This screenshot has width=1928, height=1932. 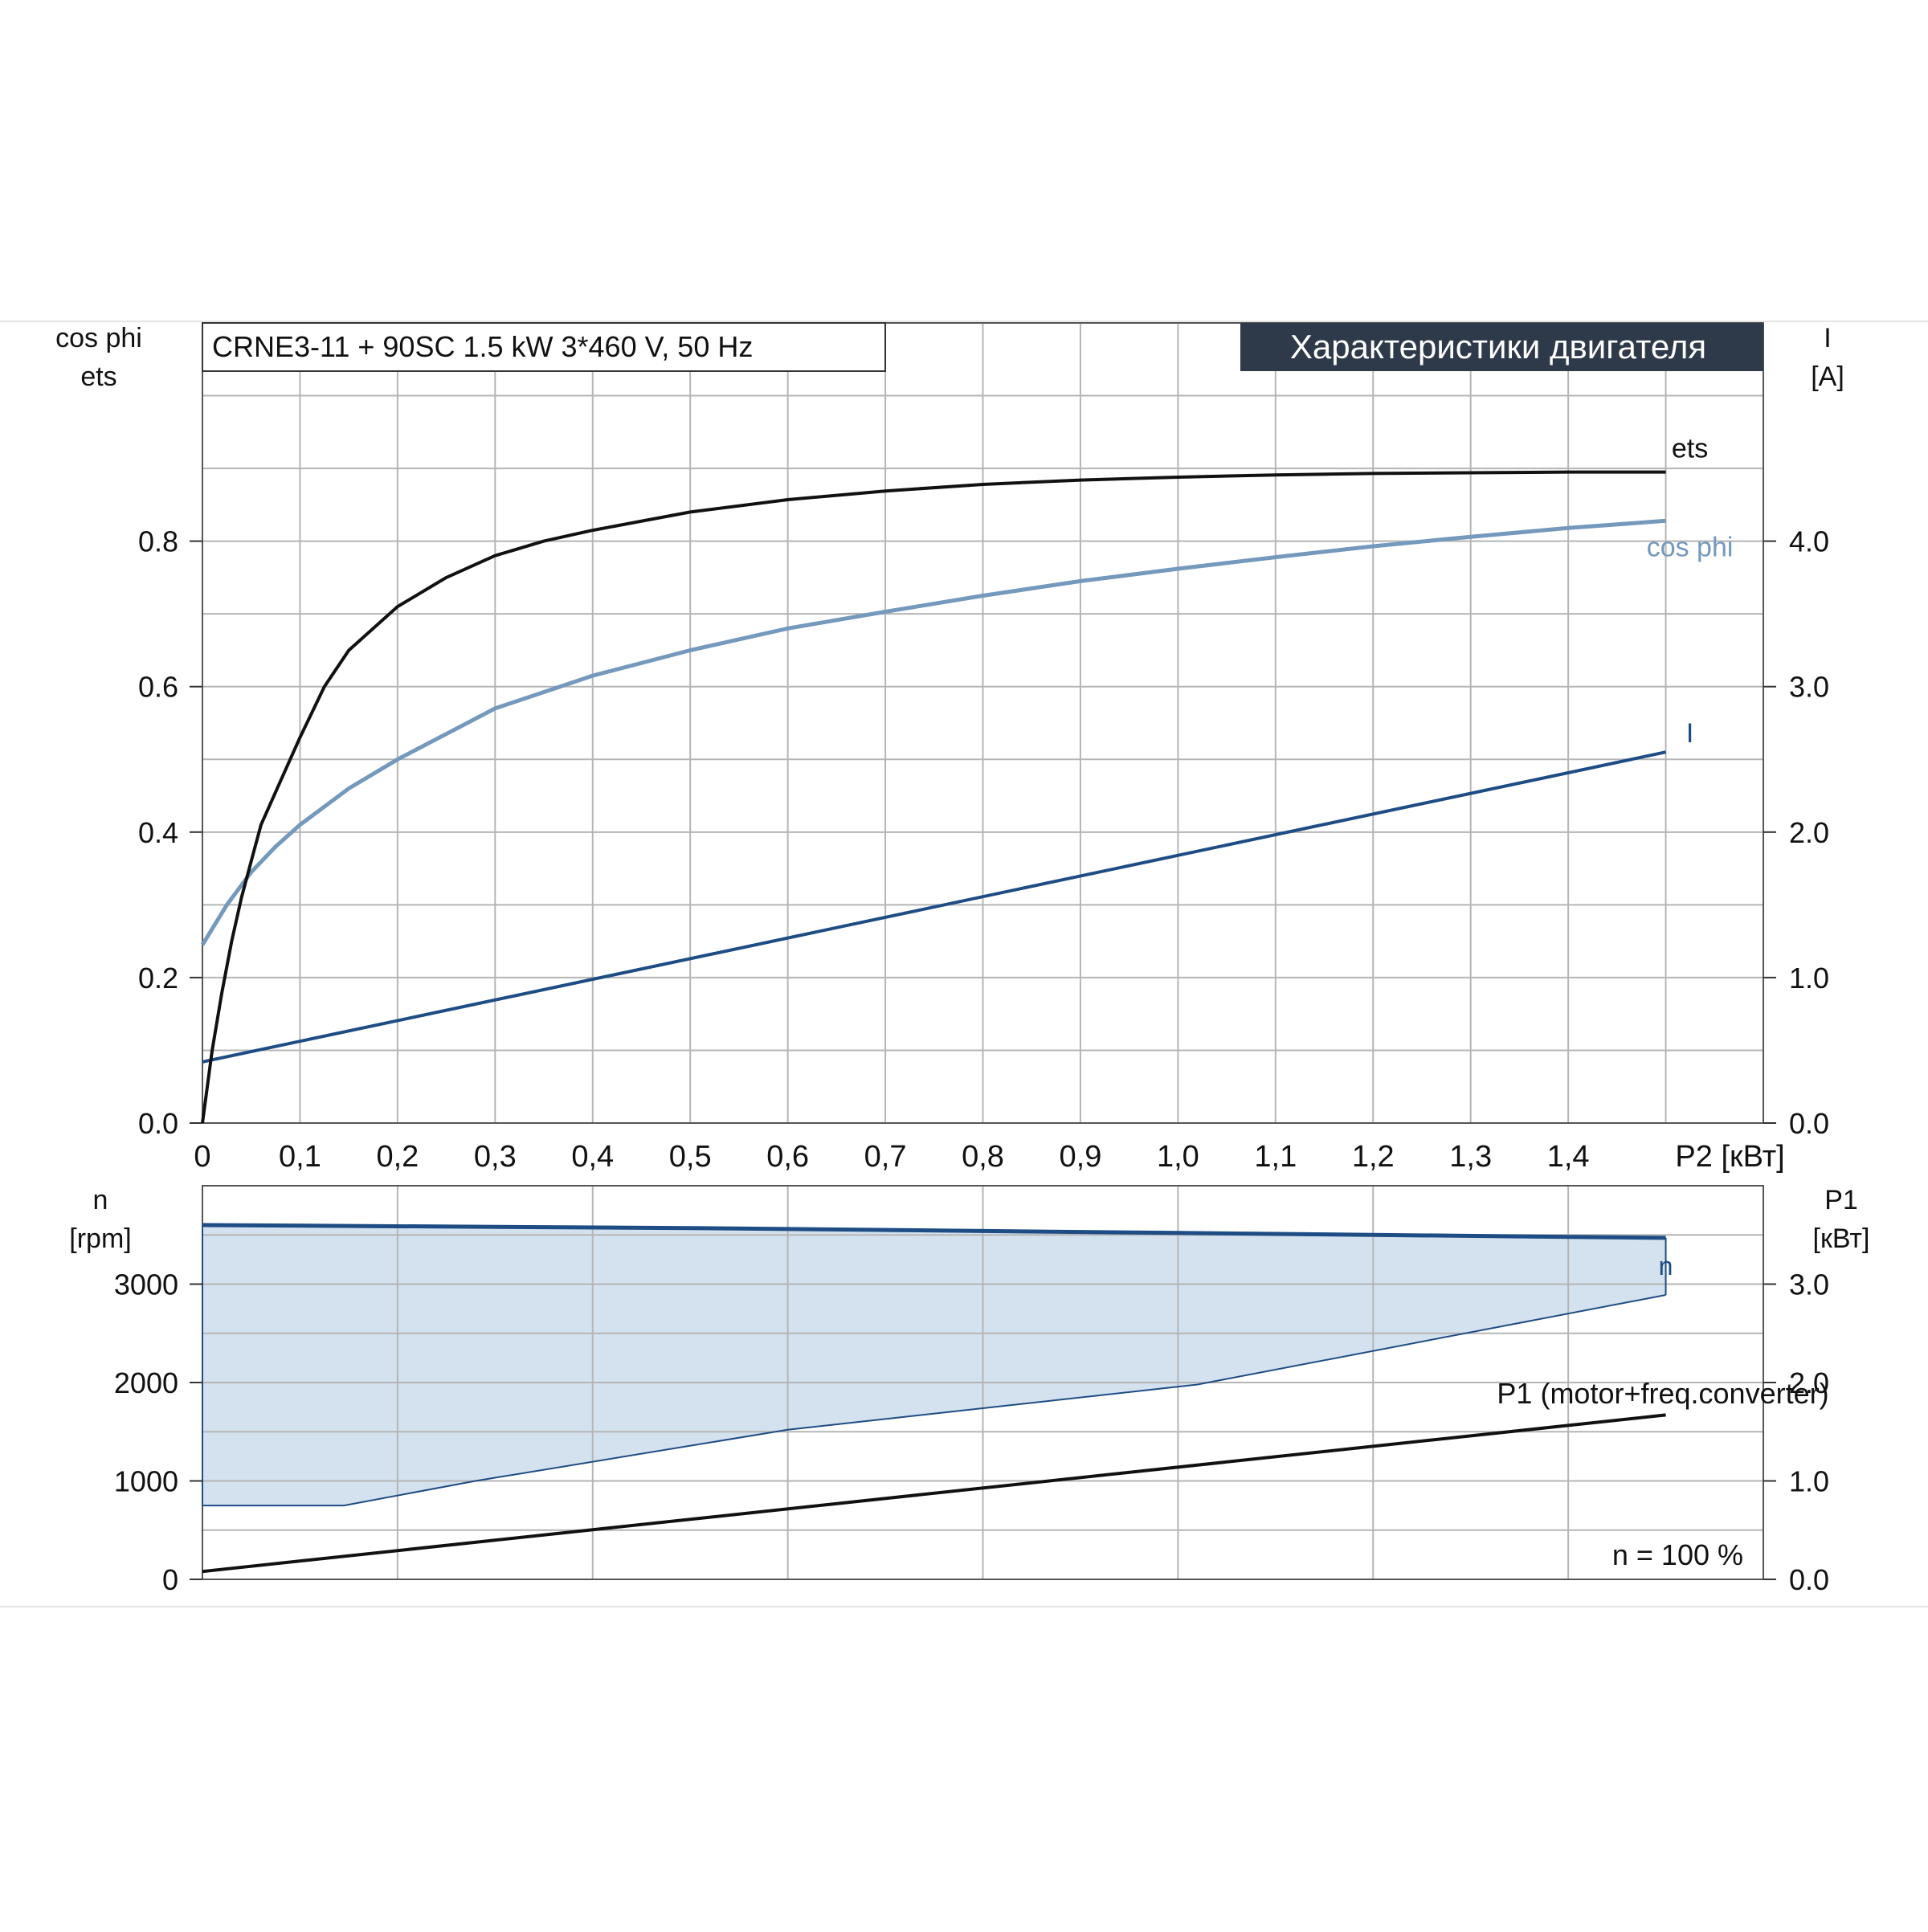 I want to click on right-y-tick-label: 1.0, so click(x=1809, y=978).